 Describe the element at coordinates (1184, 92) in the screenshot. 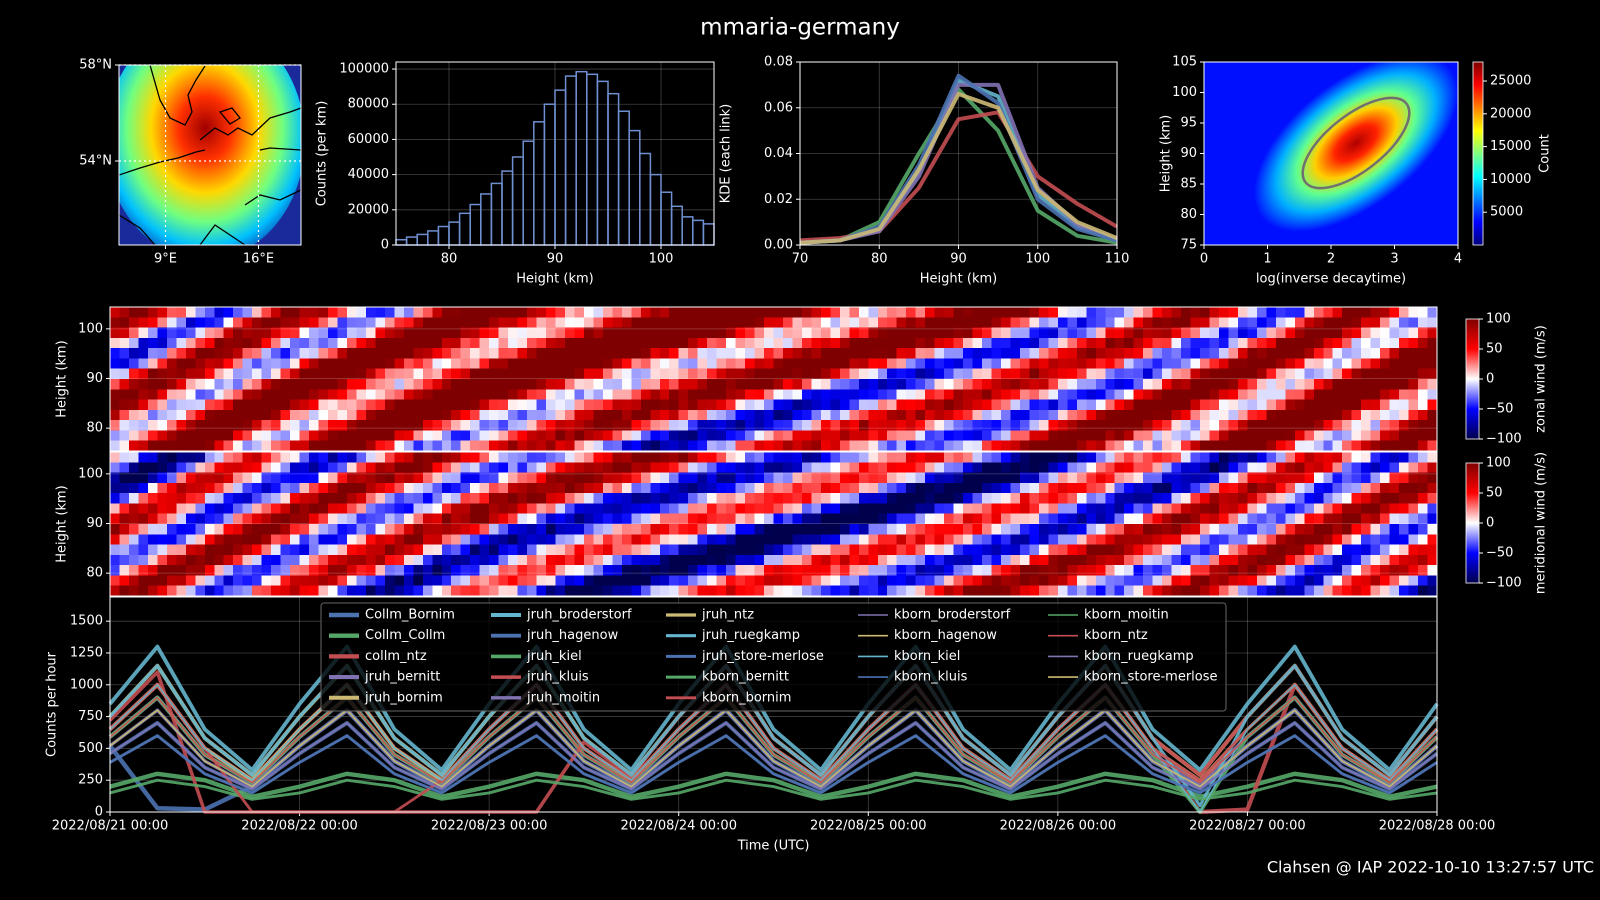

I see `y-tick-label: 100` at that location.